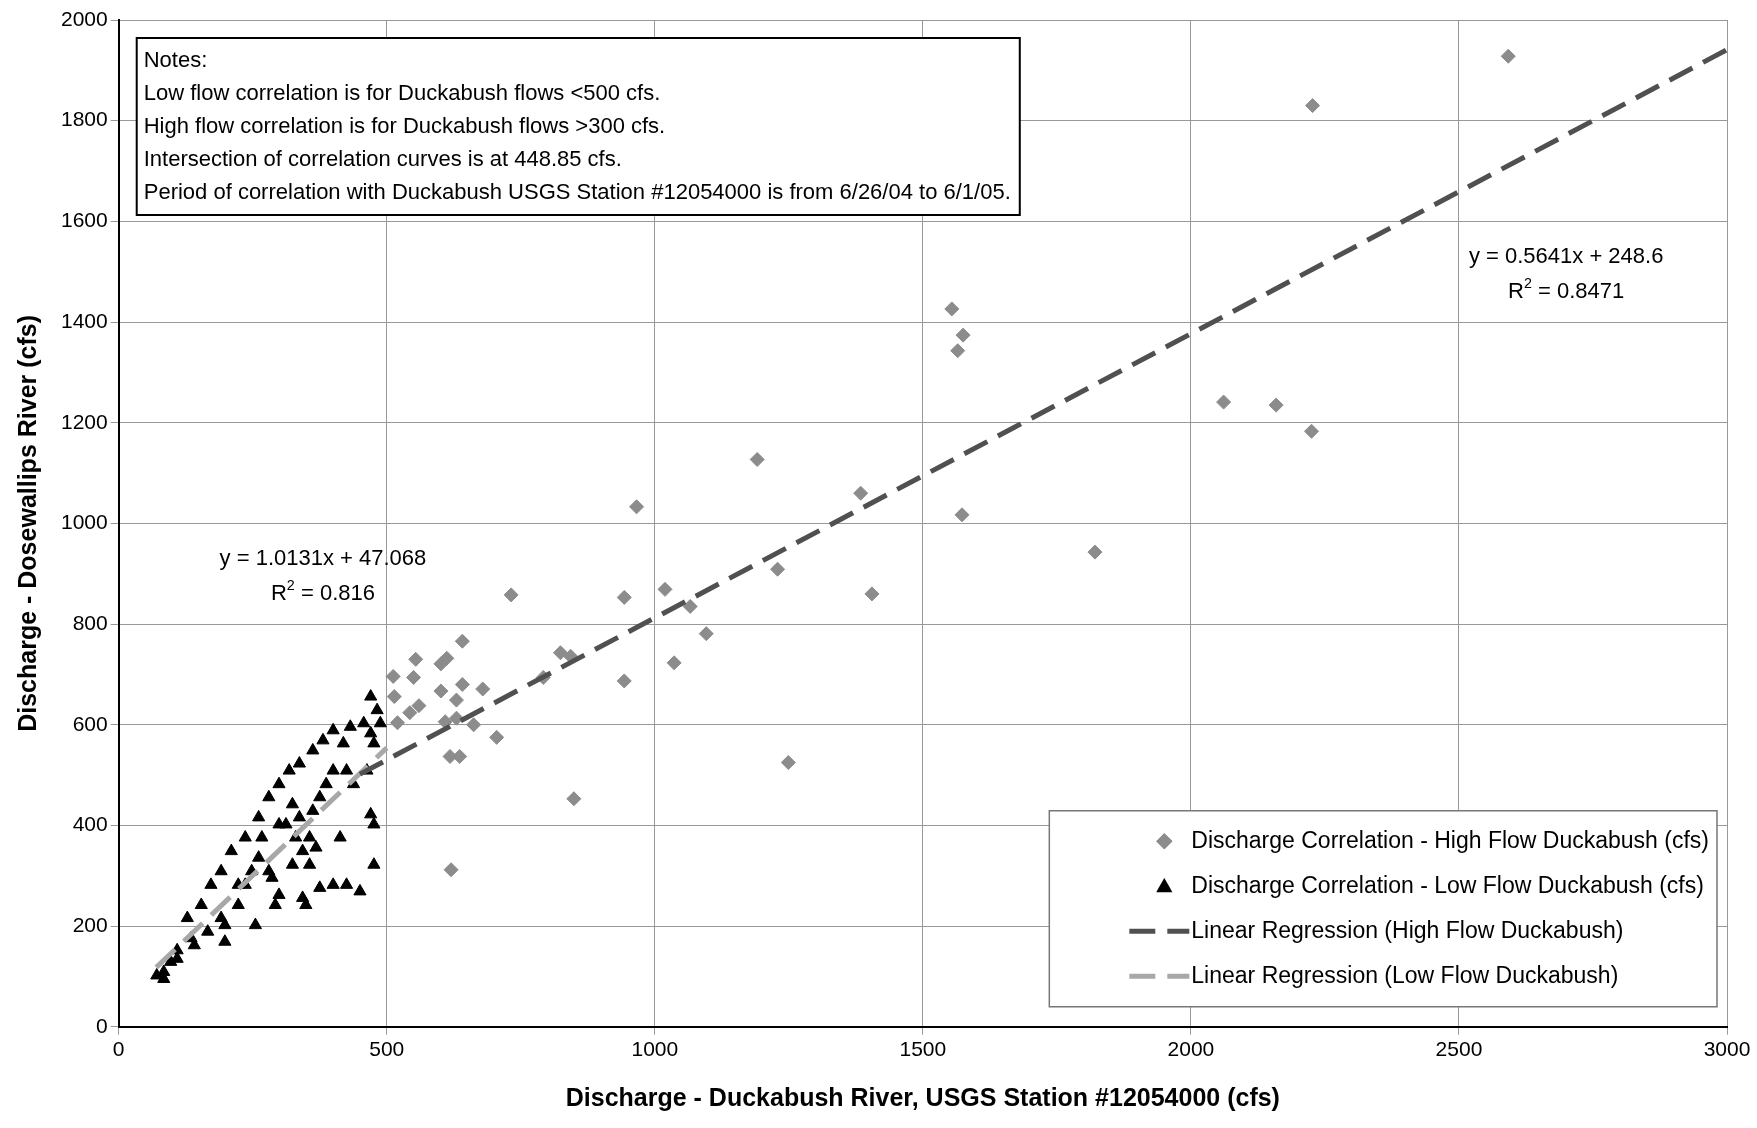  I want to click on y-tick-label: 1200, so click(84, 421).